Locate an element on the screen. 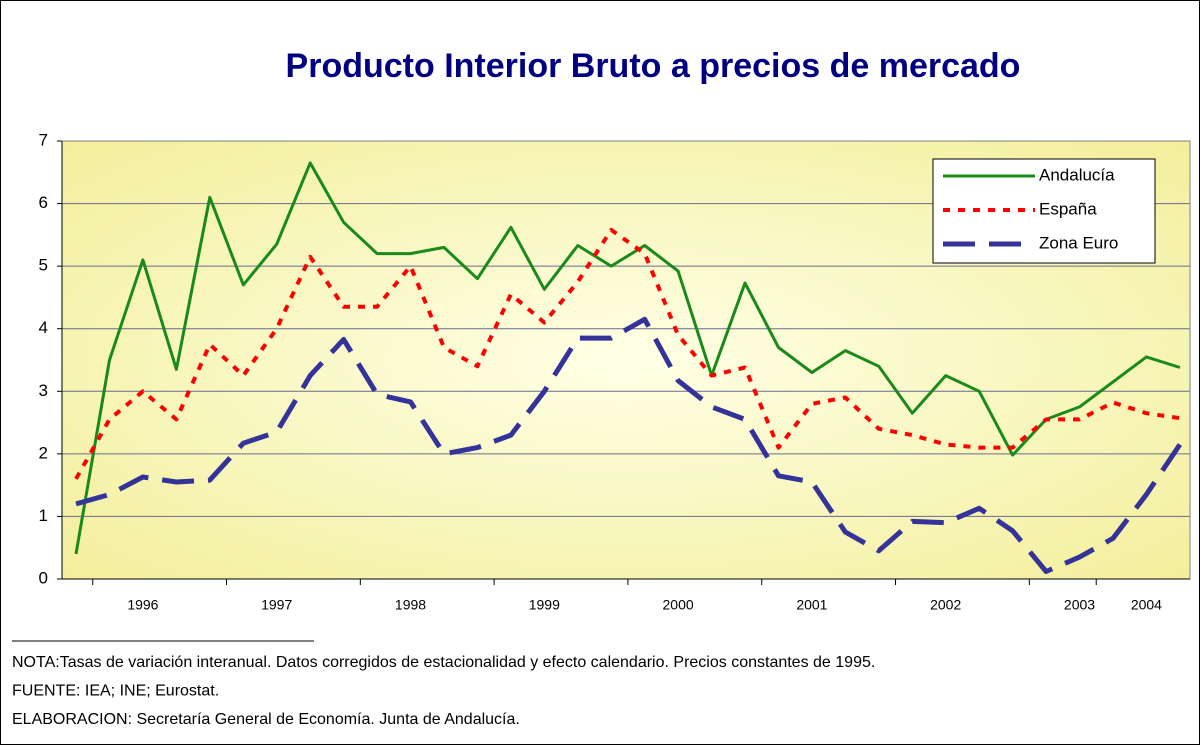 The image size is (1200, 745). y-tick-label: 6 is located at coordinates (43, 202).